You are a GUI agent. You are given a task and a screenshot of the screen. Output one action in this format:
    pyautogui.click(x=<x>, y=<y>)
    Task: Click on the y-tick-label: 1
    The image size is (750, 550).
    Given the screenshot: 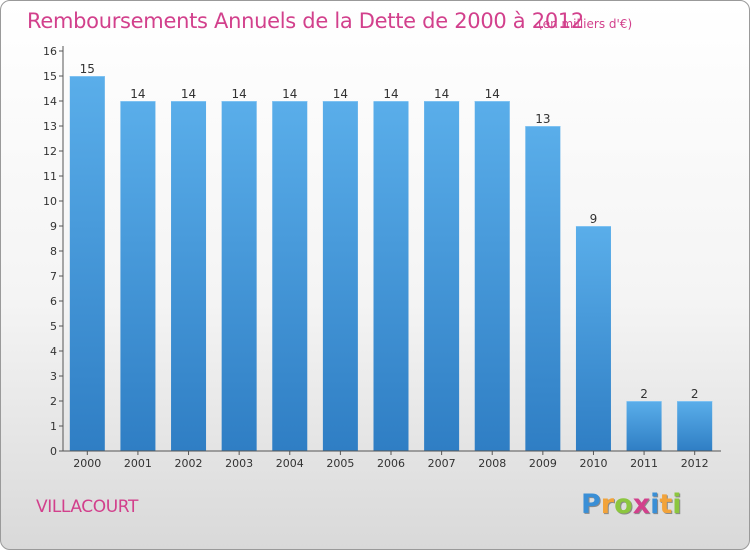 What is the action you would take?
    pyautogui.click(x=53, y=426)
    